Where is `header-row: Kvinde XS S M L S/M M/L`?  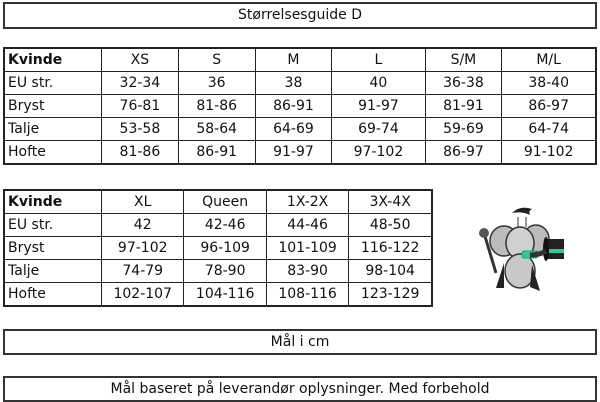
header-row: Kvinde XS S M L S/M M/L is located at coordinates (300, 59).